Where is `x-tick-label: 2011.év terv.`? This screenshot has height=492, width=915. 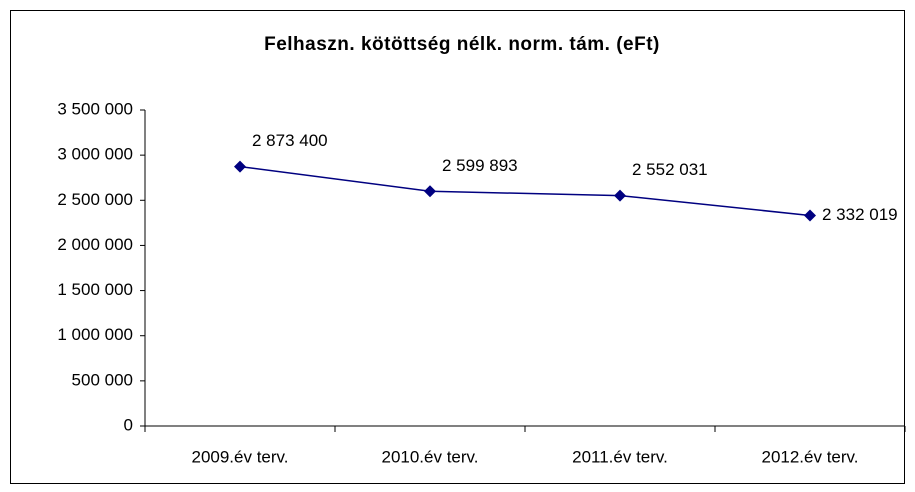
x-tick-label: 2011.év terv. is located at coordinates (620, 456).